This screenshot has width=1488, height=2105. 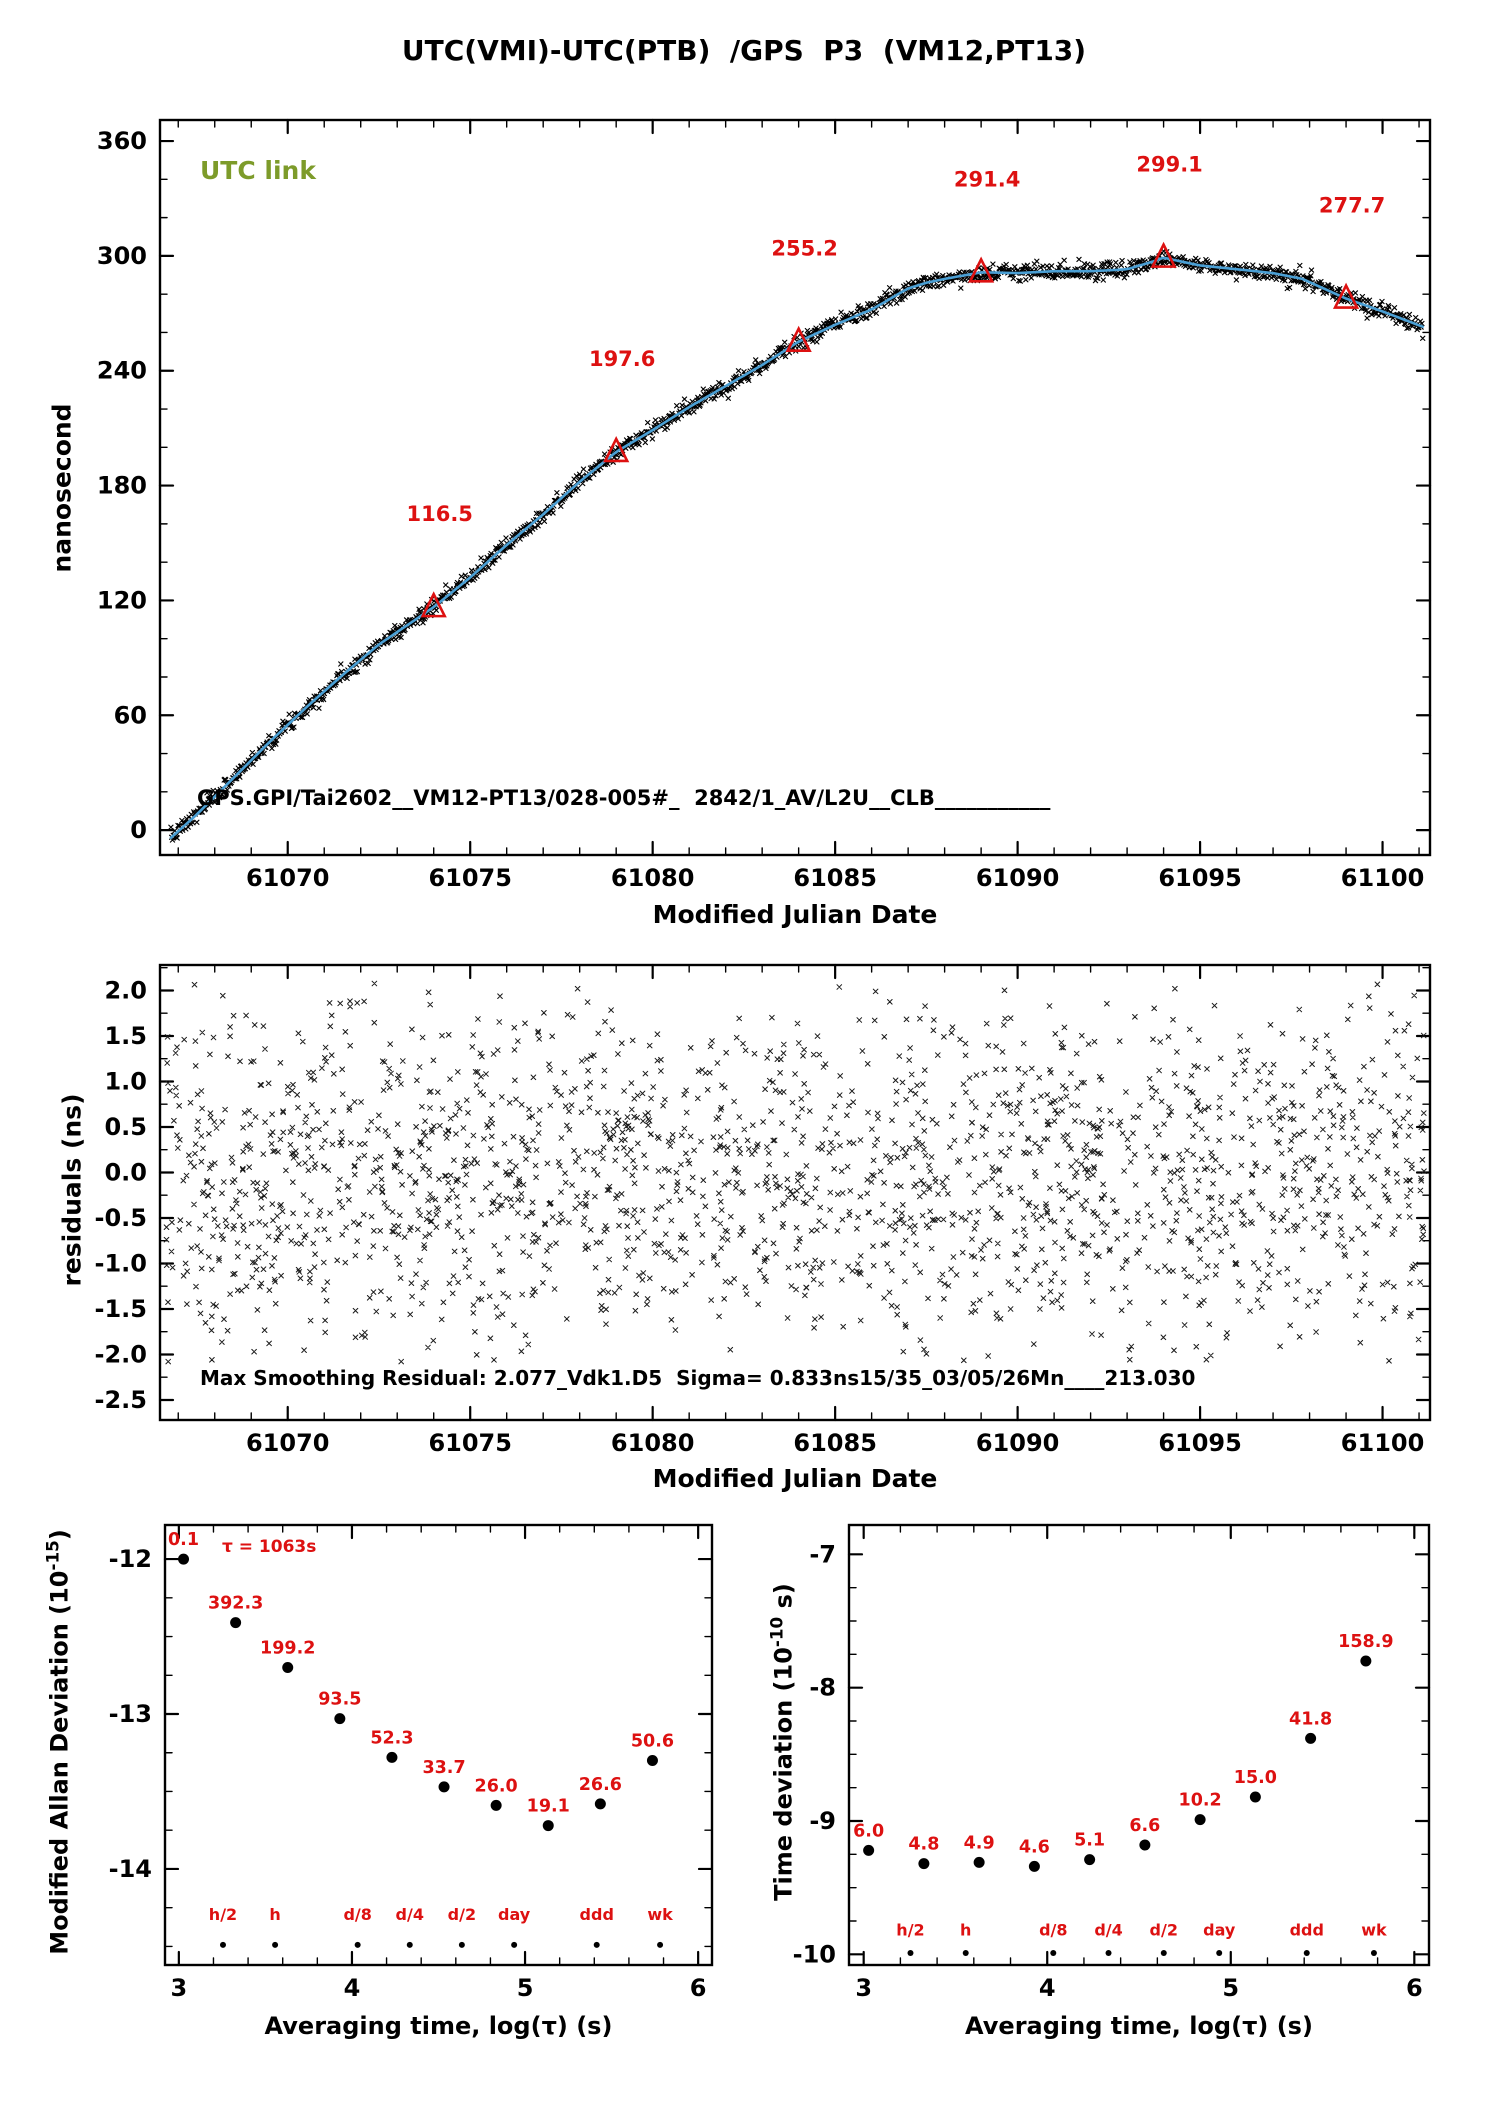 What do you see at coordinates (62, 488) in the screenshot?
I see `phase-yaxis-label: nanosecond` at bounding box center [62, 488].